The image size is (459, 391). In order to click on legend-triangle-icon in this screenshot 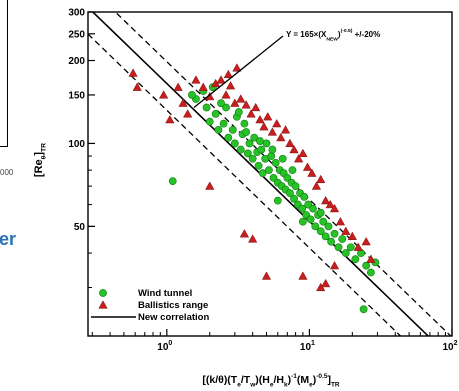, I will do `click(103, 304)`.